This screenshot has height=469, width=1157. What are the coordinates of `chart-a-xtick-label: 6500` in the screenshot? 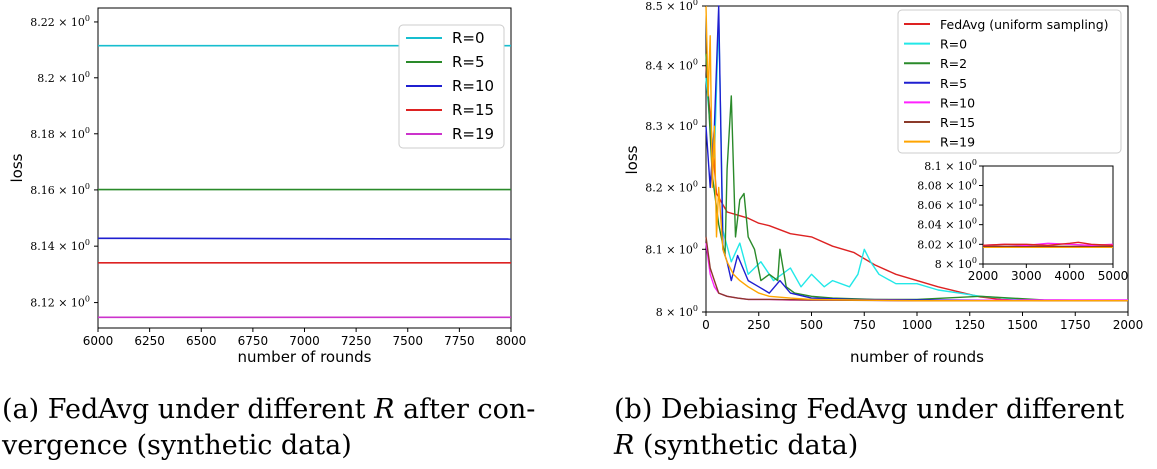 It's located at (201, 341).